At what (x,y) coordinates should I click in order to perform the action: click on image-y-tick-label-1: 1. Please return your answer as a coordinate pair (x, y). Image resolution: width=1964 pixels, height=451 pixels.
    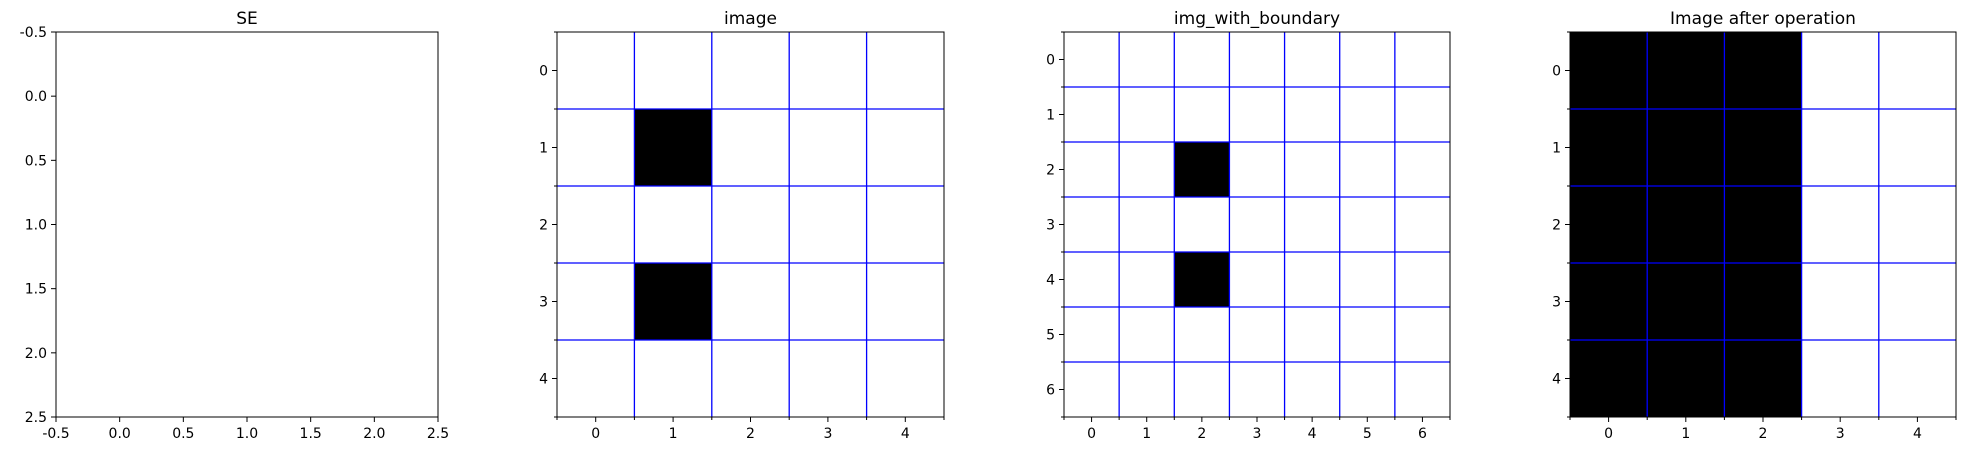
    Looking at the image, I should click on (543, 149).